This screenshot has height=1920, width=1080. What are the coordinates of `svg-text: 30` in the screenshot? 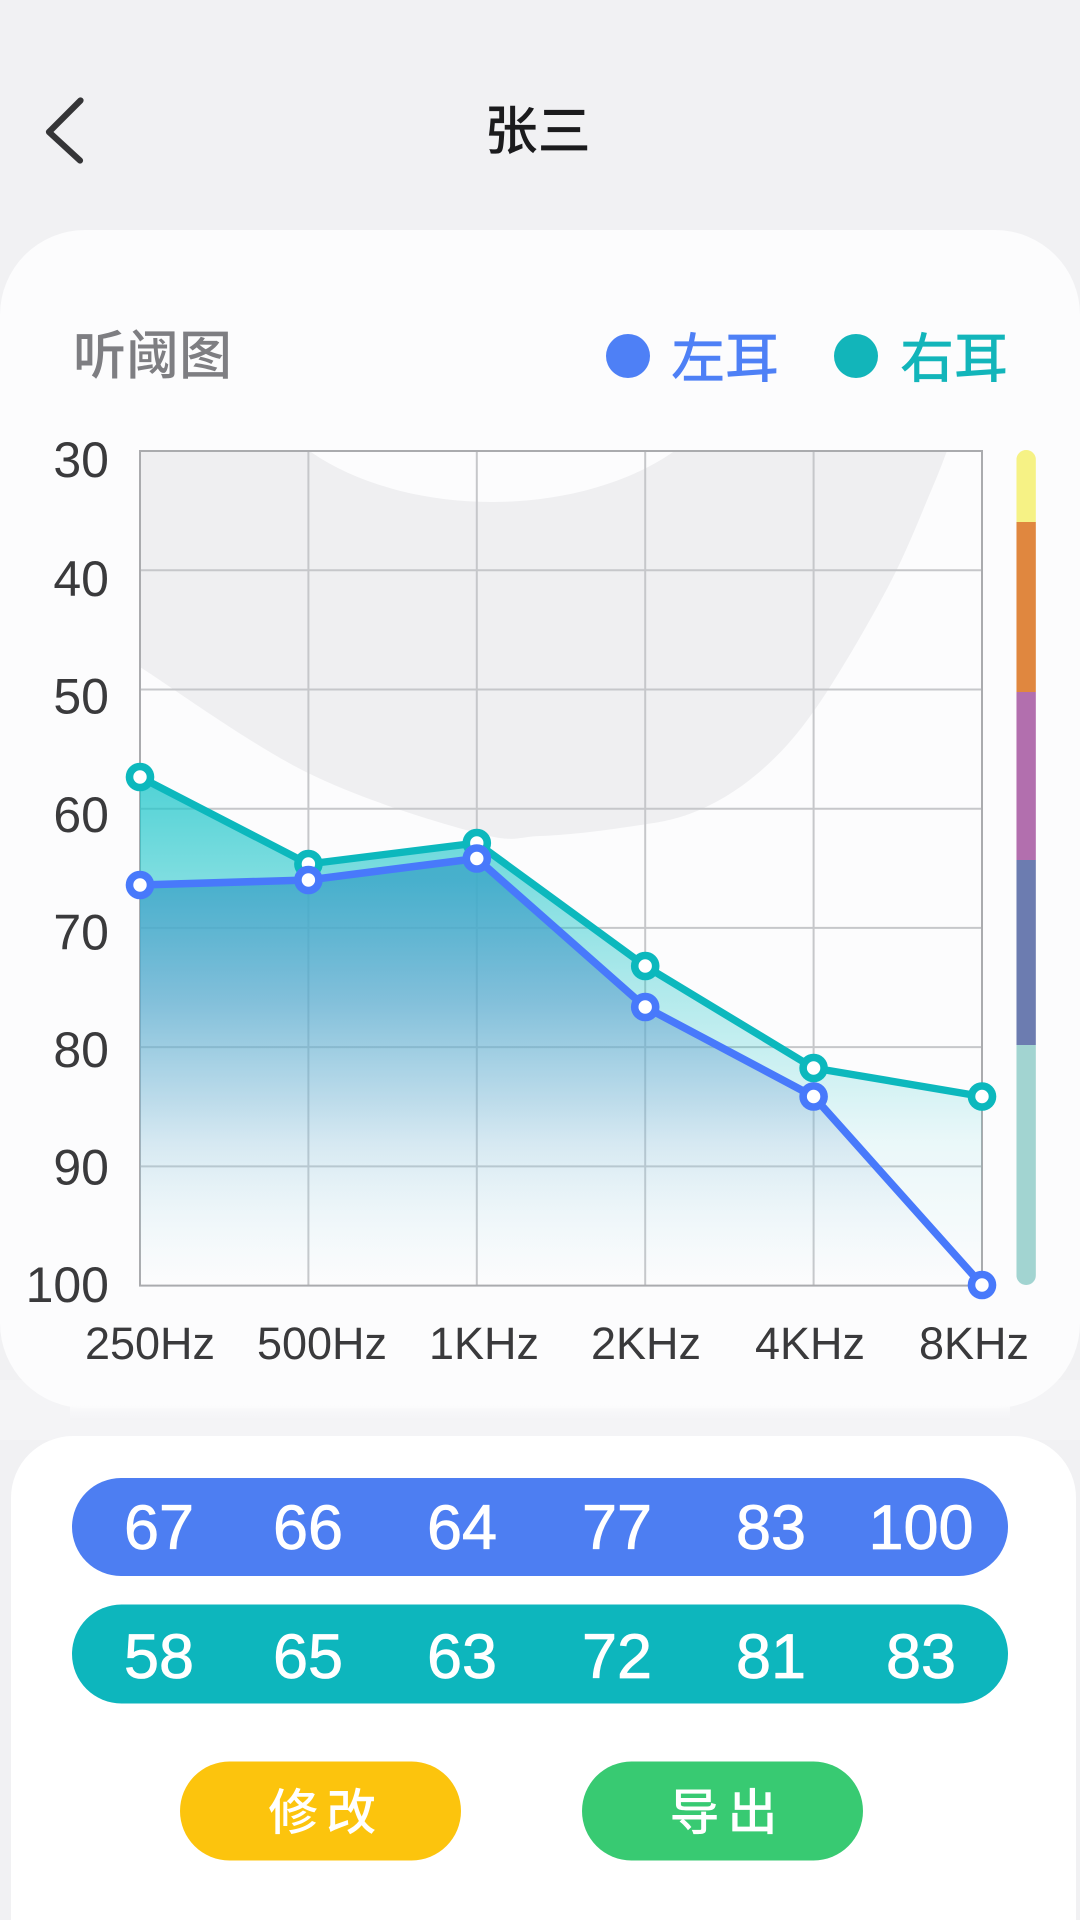 It's located at (81, 460).